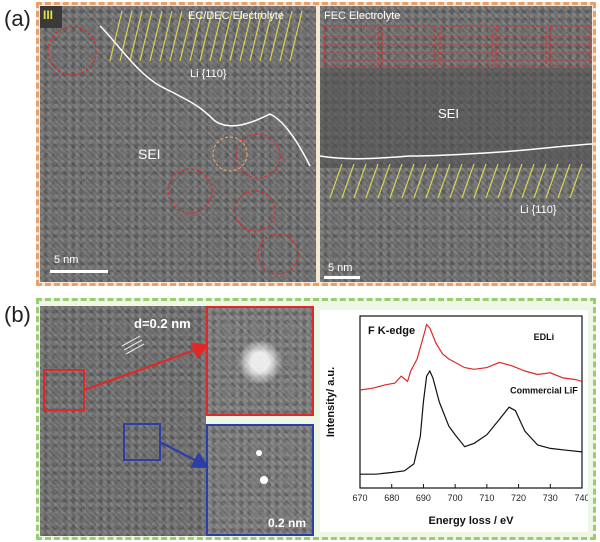 The image size is (600, 542). Describe the element at coordinates (208, 74) in the screenshot. I see `left-lattice-label: Li {110}` at that location.